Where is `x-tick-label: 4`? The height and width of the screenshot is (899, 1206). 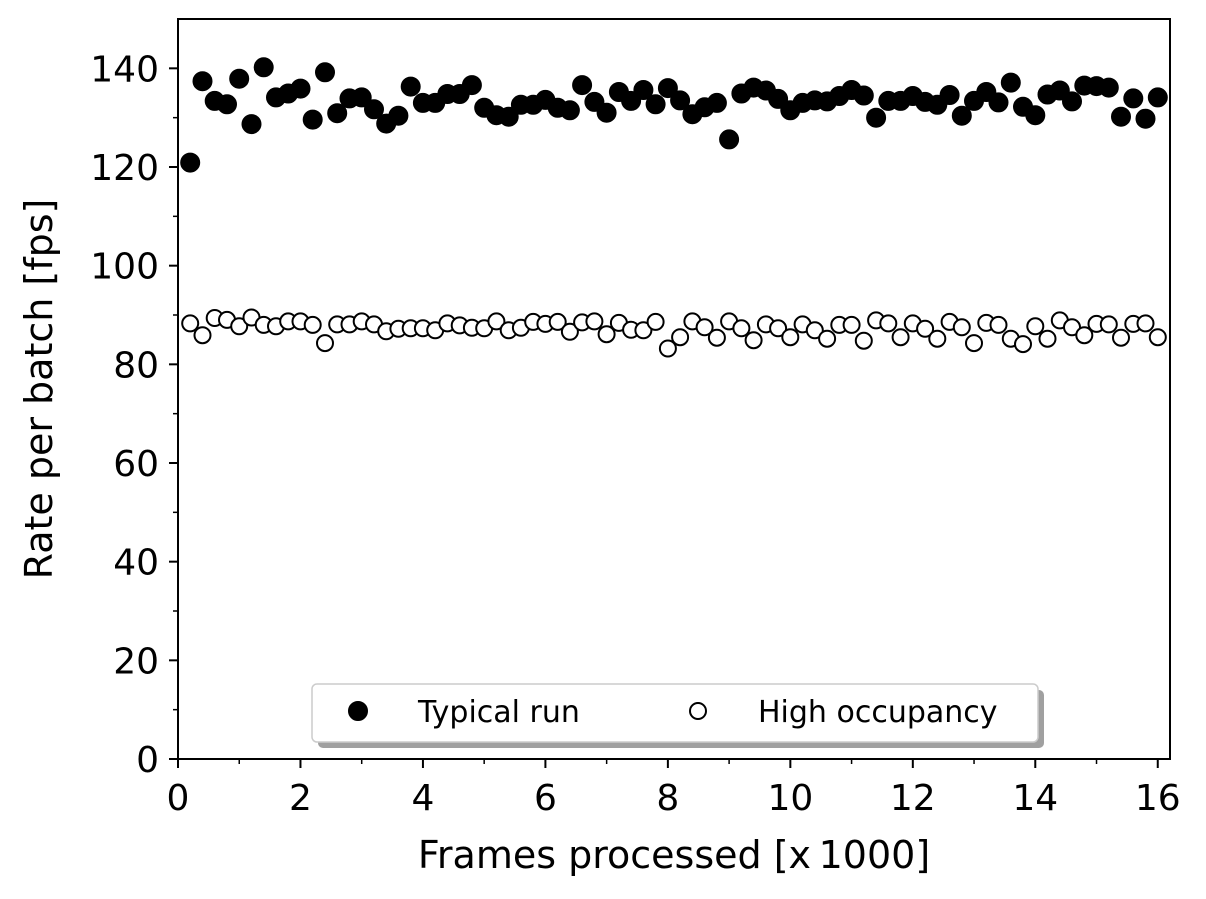
x-tick-label: 4 is located at coordinates (422, 798).